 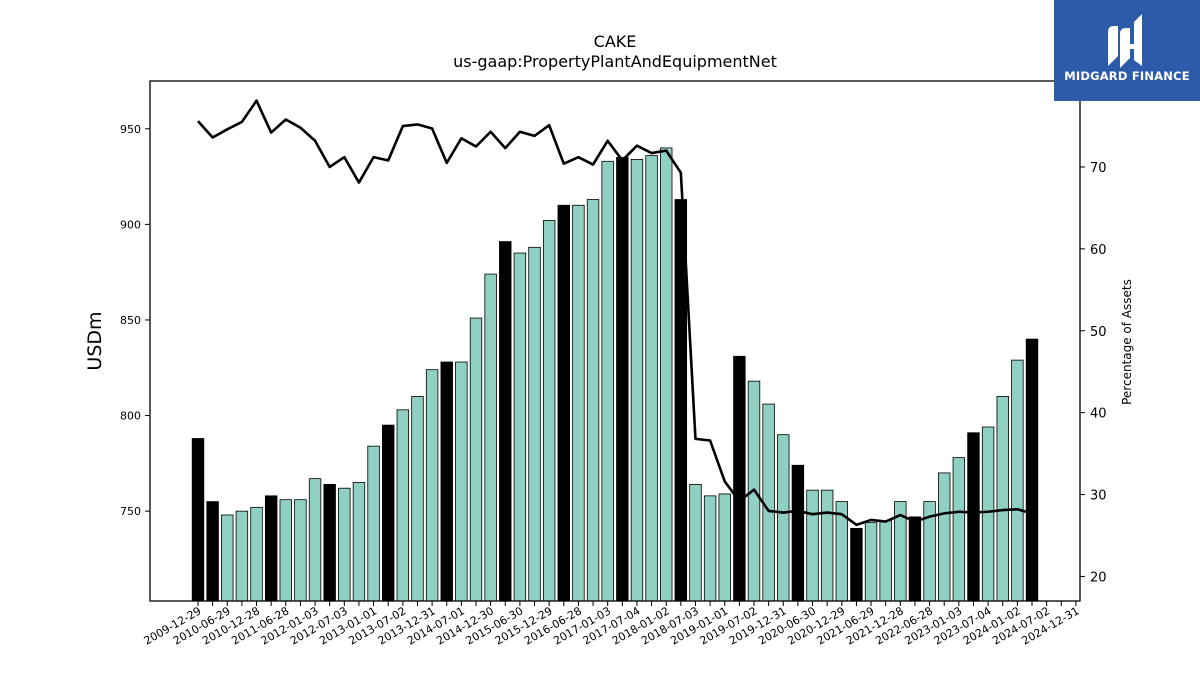 What do you see at coordinates (1125, 41) in the screenshot?
I see `logo-mark-icon` at bounding box center [1125, 41].